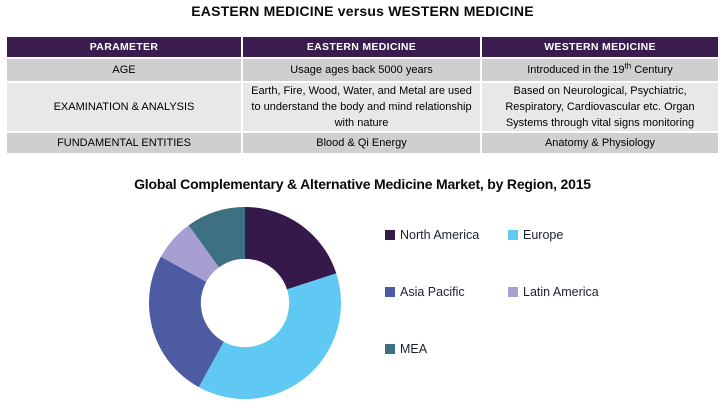 This screenshot has height=415, width=725. Describe the element at coordinates (124, 143) in the screenshot. I see `cell-fundamental-parameter: FUNDAMENTAL ENTITIES` at that location.